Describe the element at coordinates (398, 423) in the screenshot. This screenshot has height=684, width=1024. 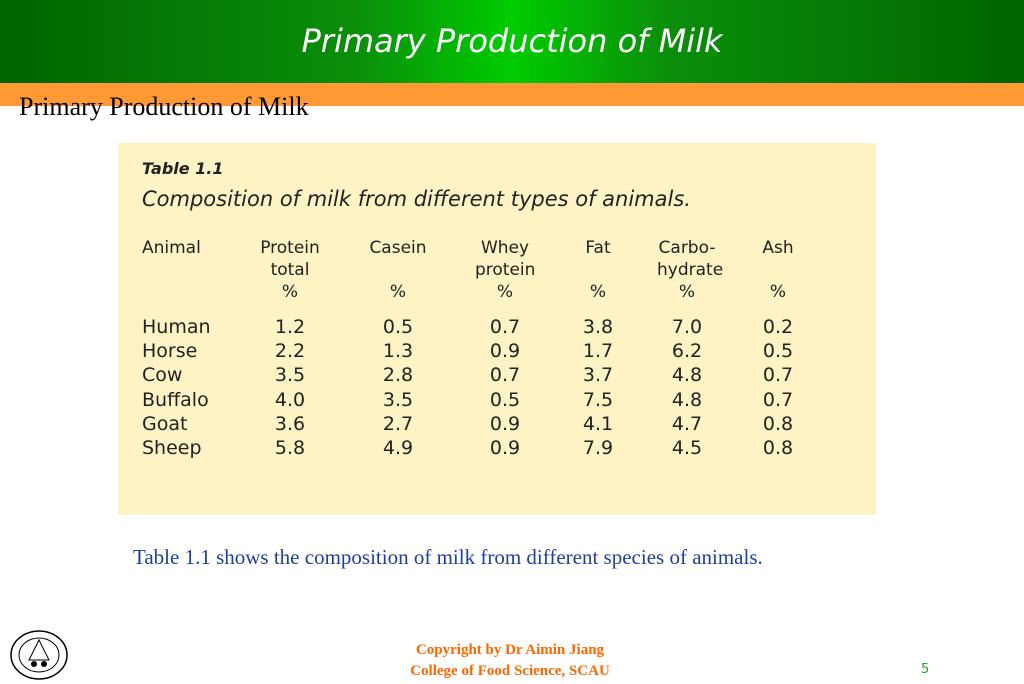
I see `table-cell: 2.7` at that location.